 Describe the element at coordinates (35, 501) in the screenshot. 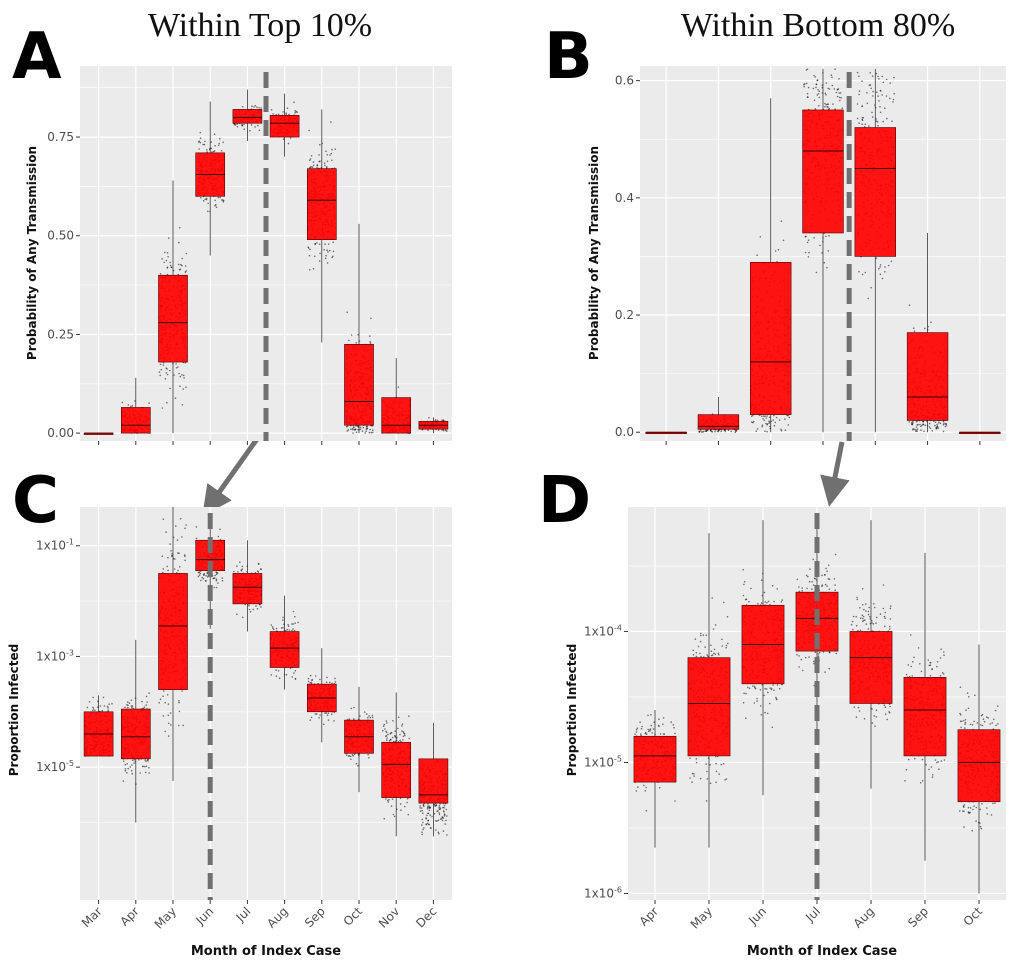

I see `panel-letter-c: C` at that location.